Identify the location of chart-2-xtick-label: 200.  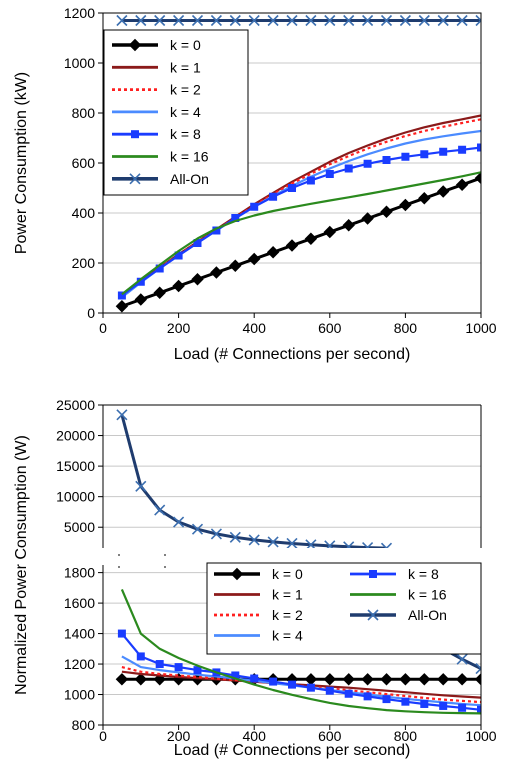
(179, 736).